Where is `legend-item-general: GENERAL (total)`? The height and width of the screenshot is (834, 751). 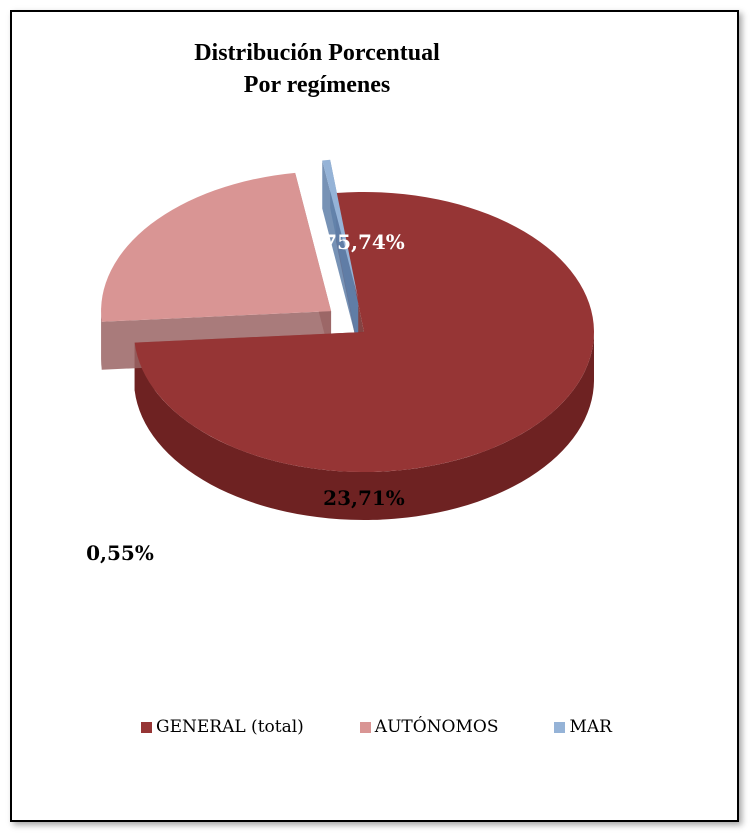 legend-item-general: GENERAL (total) is located at coordinates (222, 727).